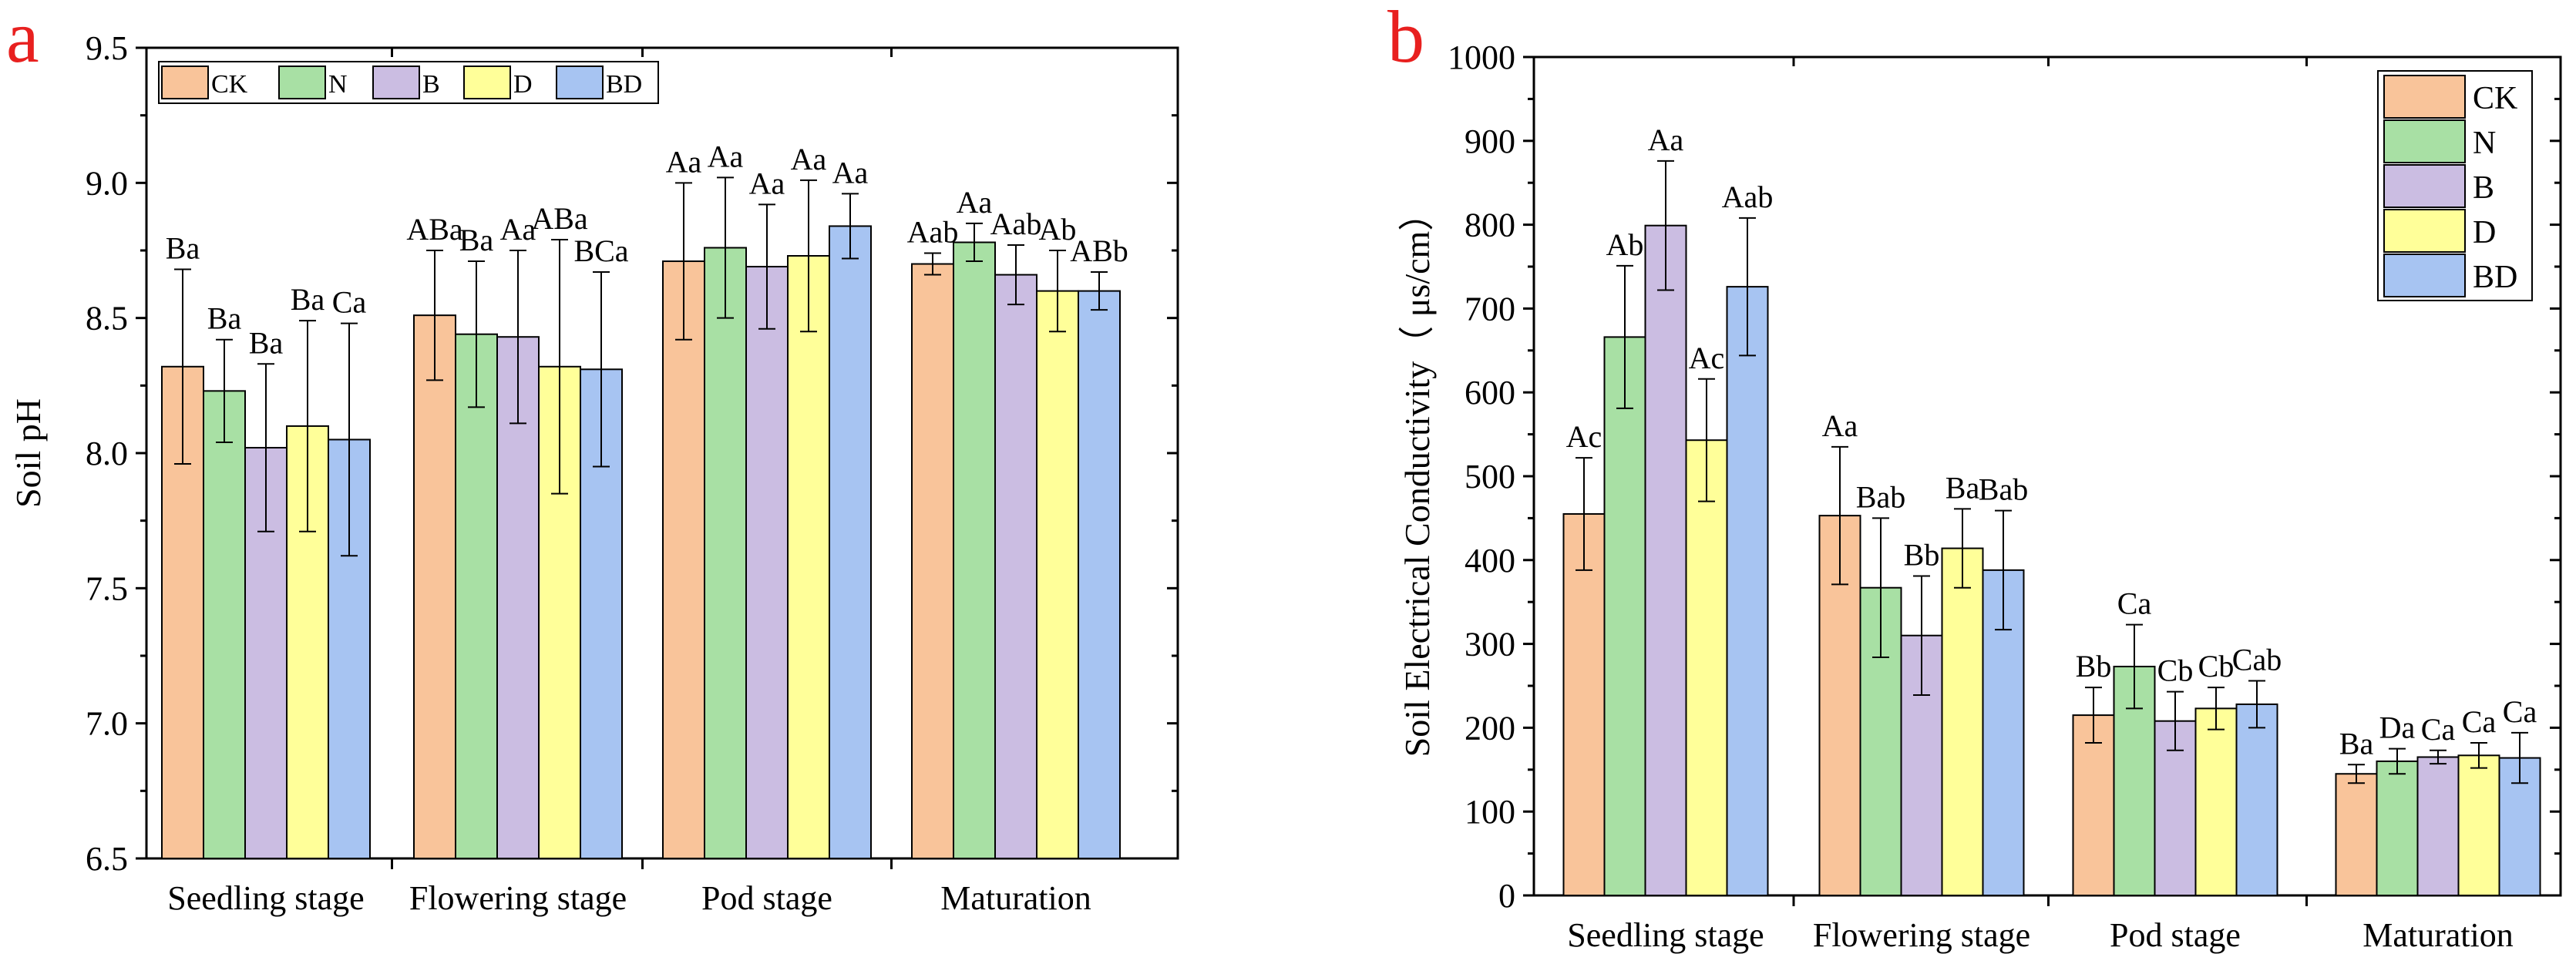 The image size is (2576, 964). What do you see at coordinates (2134, 603) in the screenshot?
I see `significance-label-n-pod-stage: Ca` at bounding box center [2134, 603].